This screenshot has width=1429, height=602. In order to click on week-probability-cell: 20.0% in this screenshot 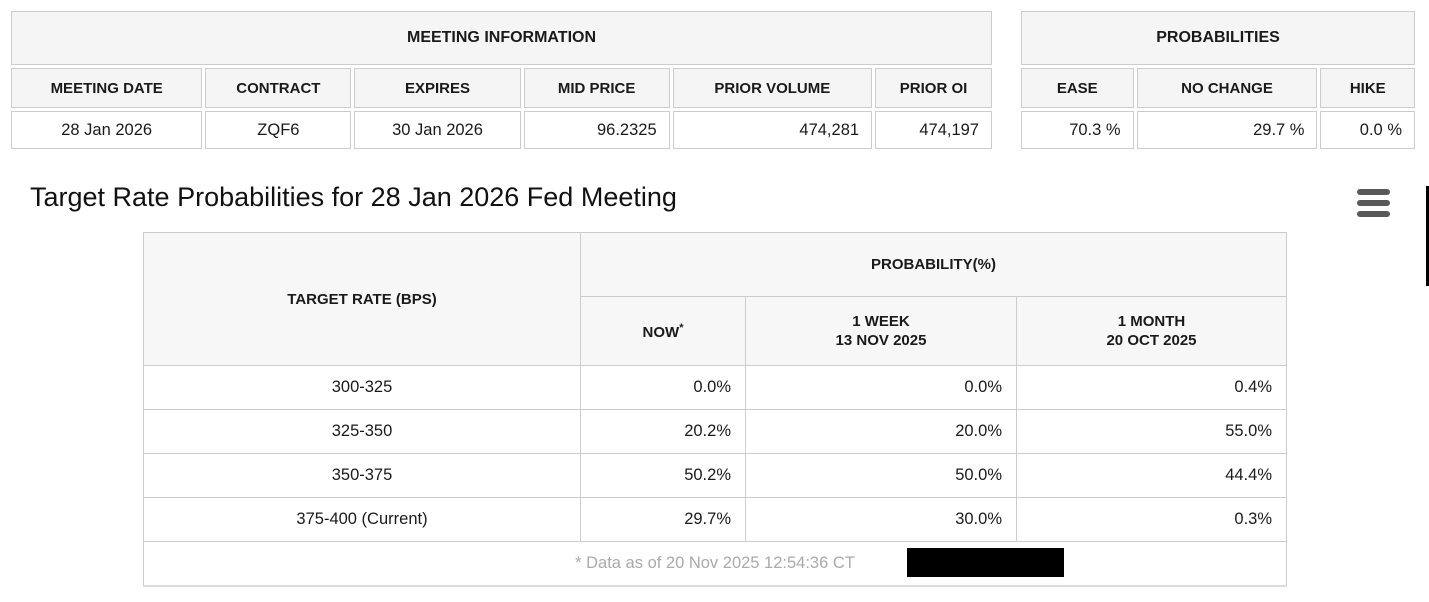, I will do `click(881, 431)`.